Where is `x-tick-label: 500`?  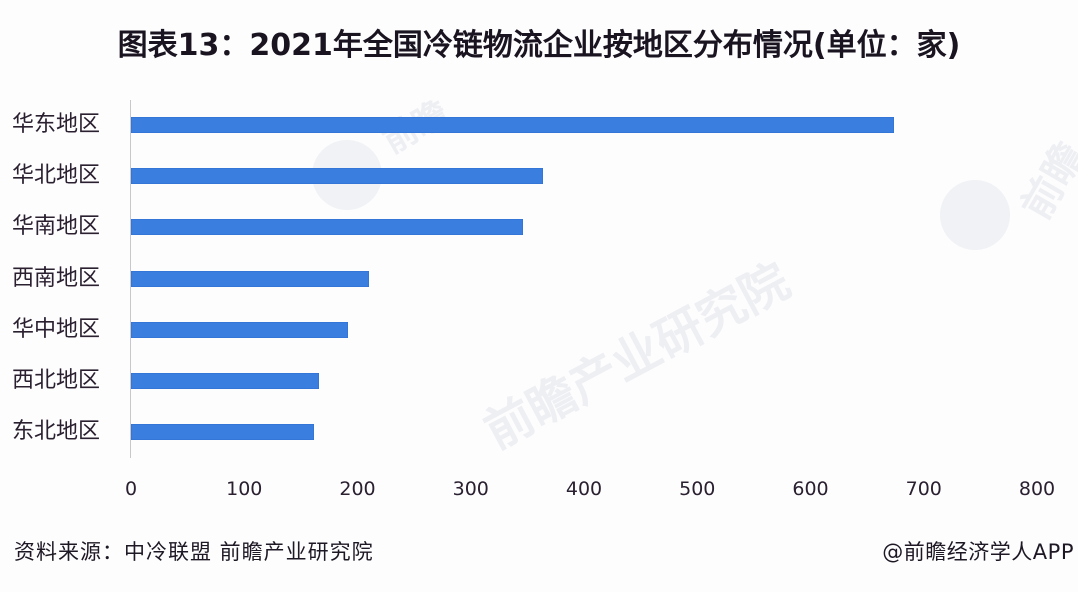
x-tick-label: 500 is located at coordinates (697, 489).